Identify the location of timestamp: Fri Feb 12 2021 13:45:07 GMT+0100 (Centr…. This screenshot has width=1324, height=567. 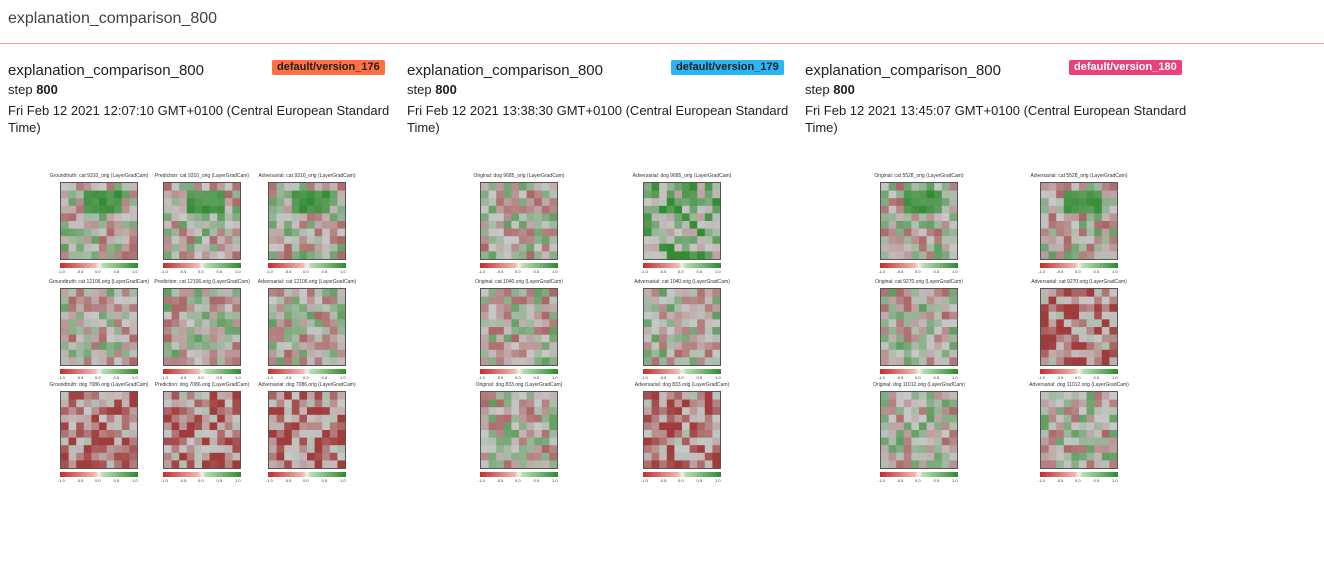
(996, 119).